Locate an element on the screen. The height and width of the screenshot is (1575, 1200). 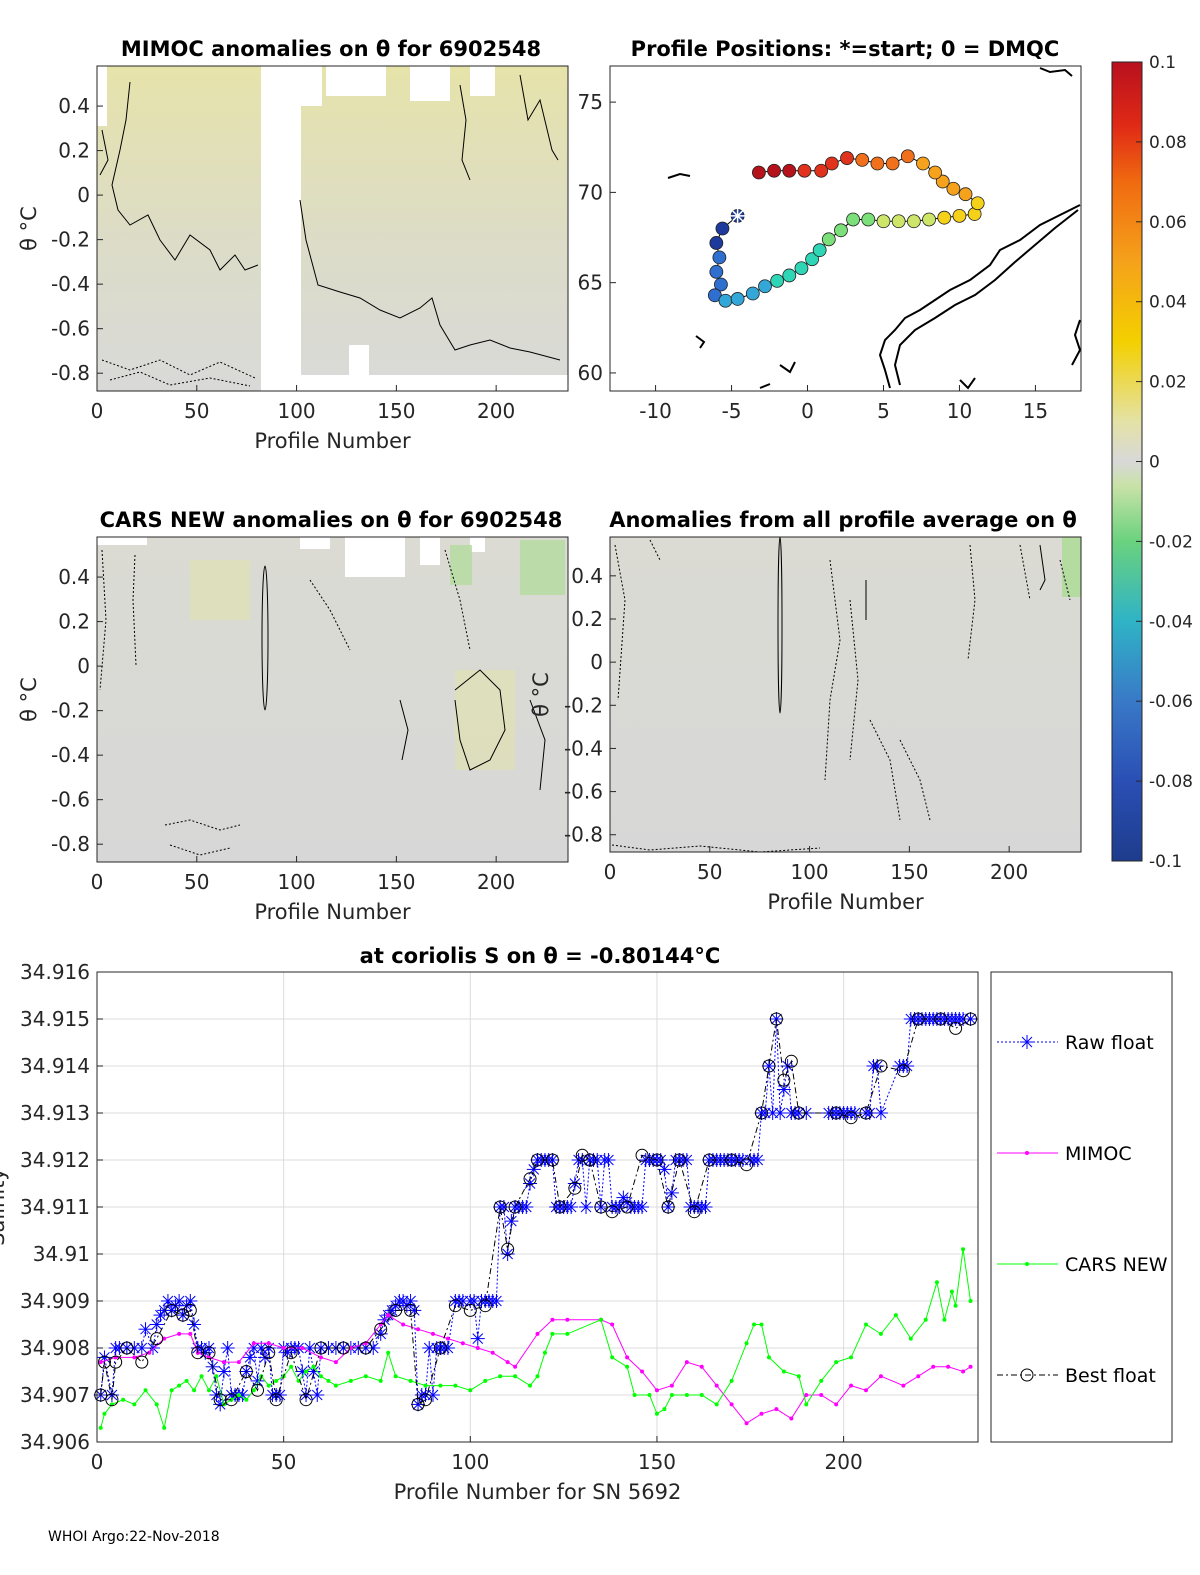
x-tick-label: 0 is located at coordinates (97, 882).